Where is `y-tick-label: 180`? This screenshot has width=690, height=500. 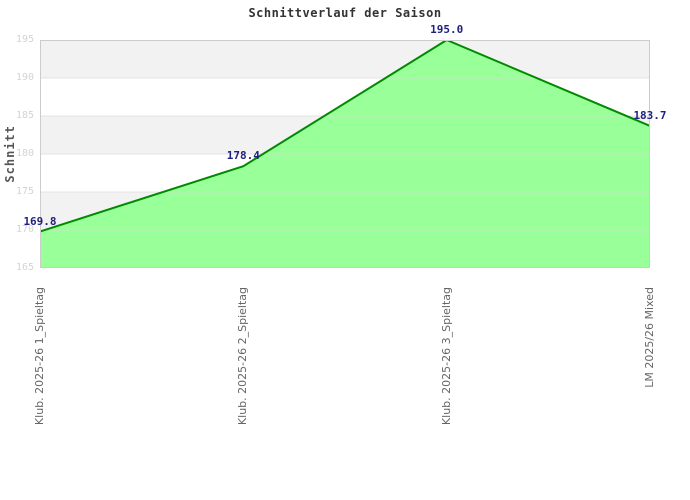 y-tick-label: 180 is located at coordinates (24, 153).